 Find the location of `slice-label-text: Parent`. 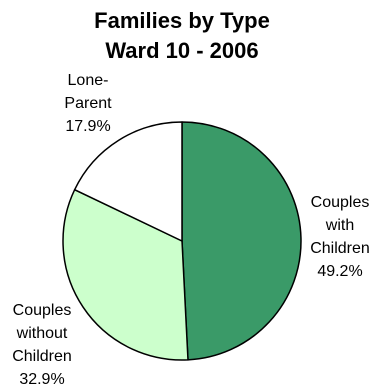

slice-label-text: Parent is located at coordinates (88, 103).